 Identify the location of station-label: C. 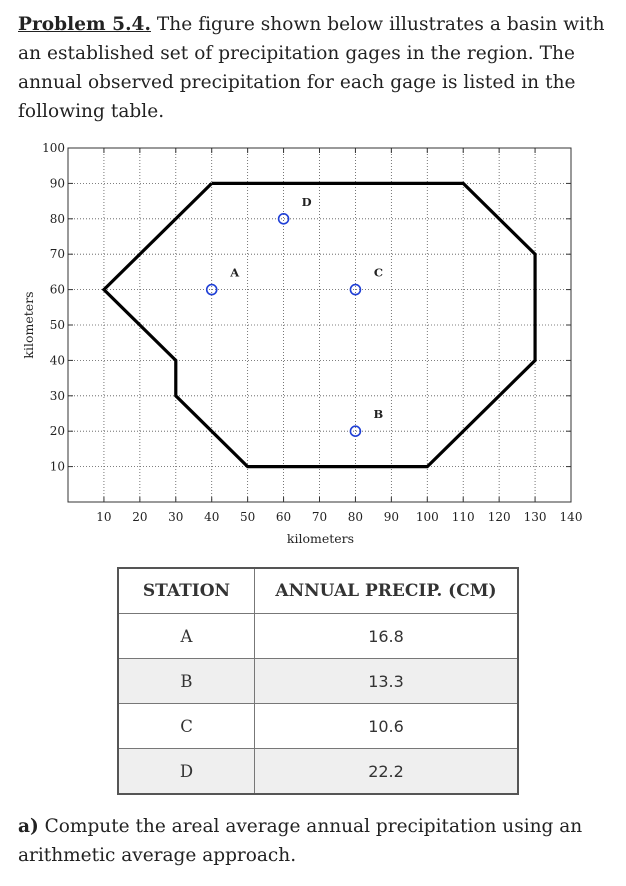
(378, 273).